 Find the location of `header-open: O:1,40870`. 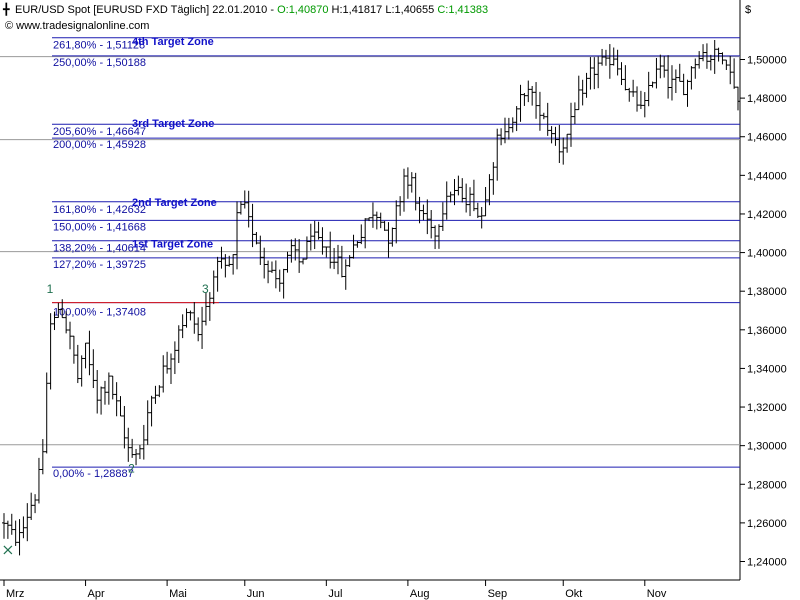

header-open: O:1,40870 is located at coordinates (302, 10).